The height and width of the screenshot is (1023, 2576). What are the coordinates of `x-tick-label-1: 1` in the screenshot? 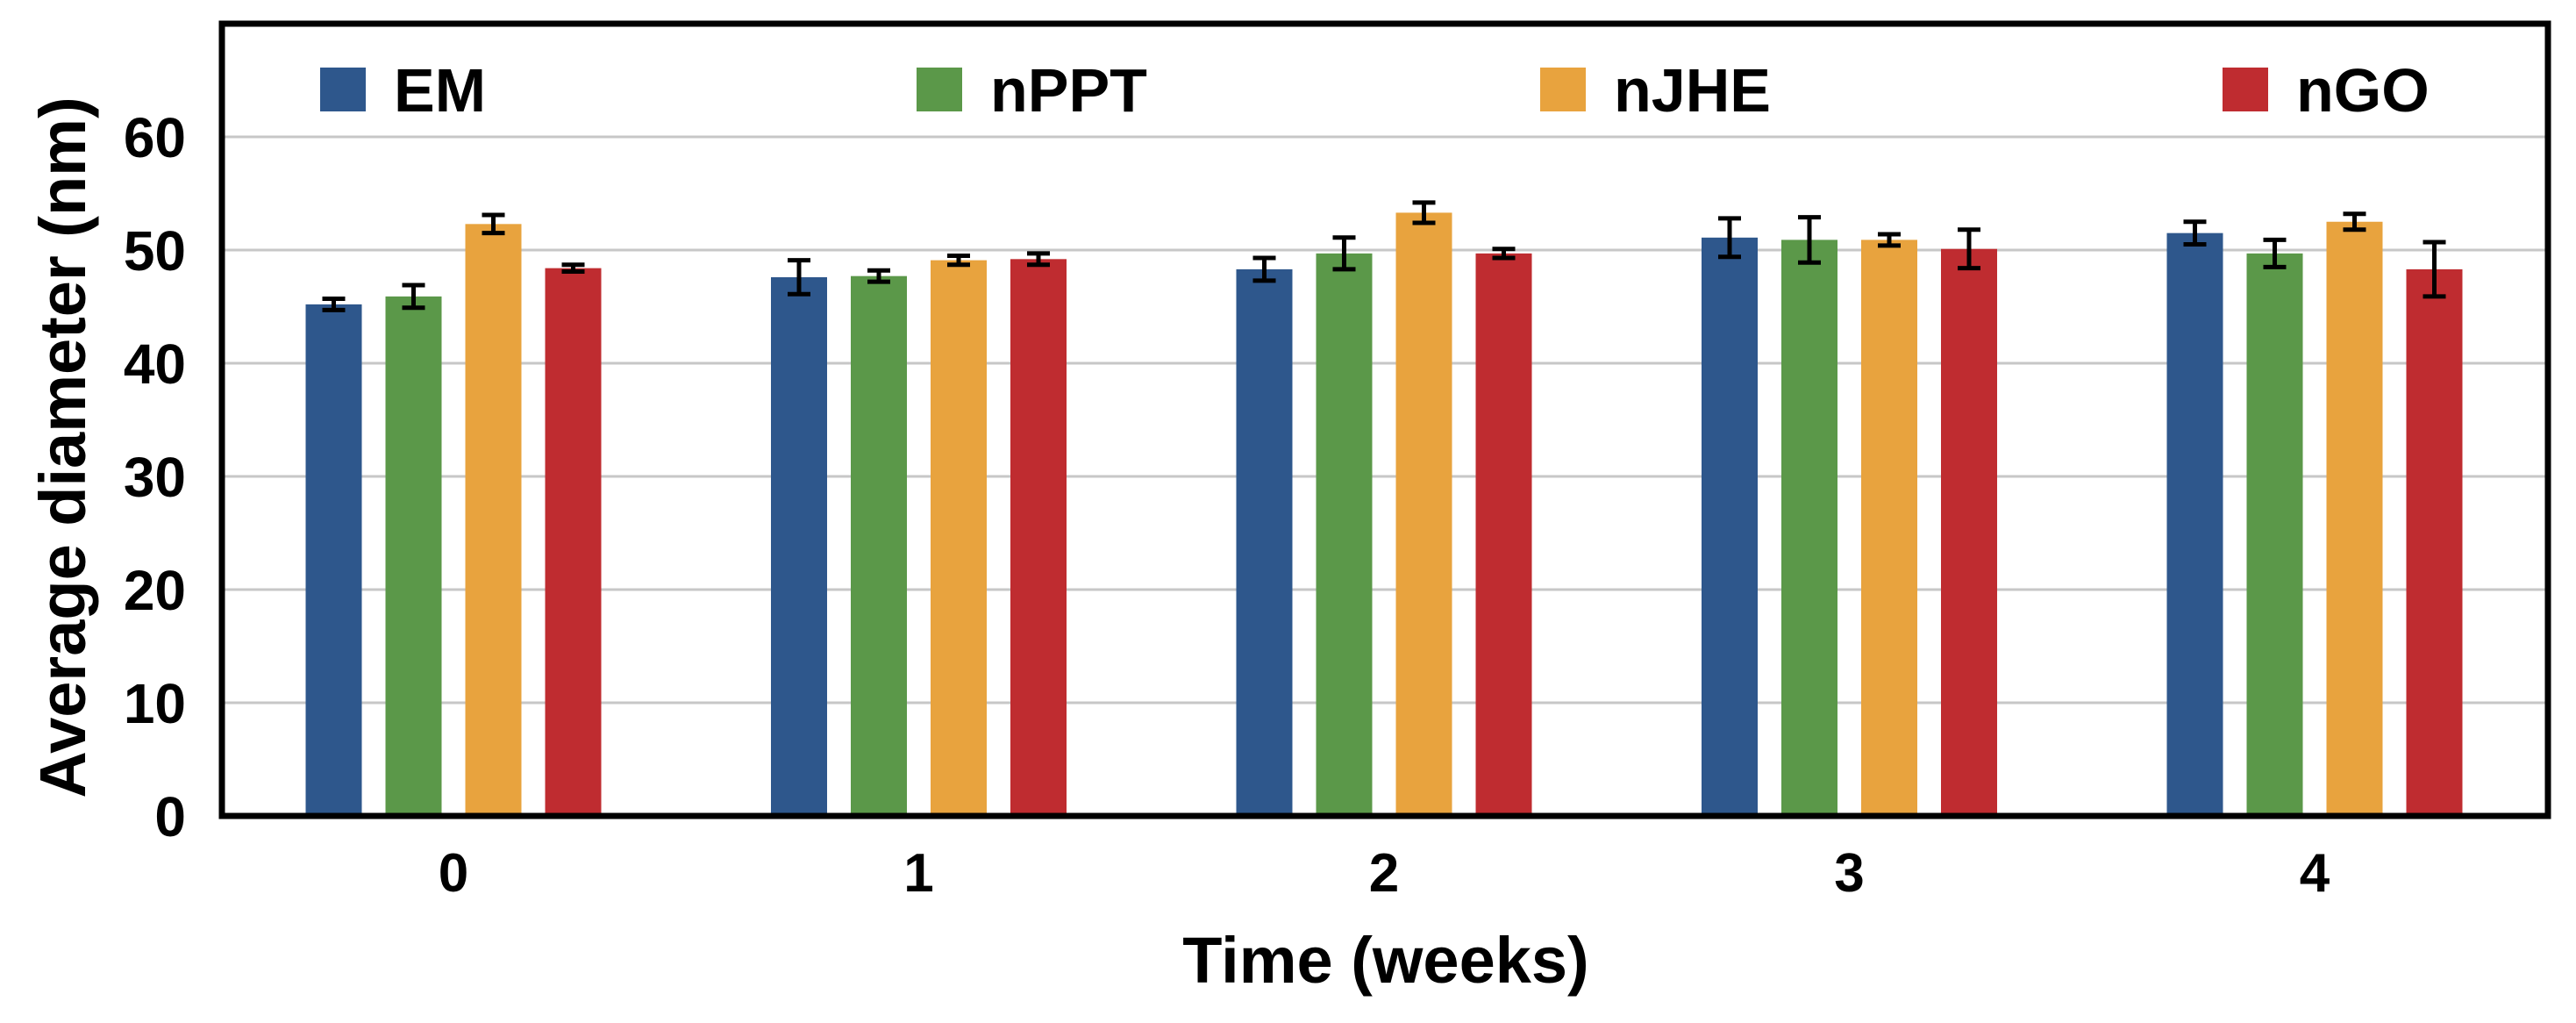 It's located at (918, 874).